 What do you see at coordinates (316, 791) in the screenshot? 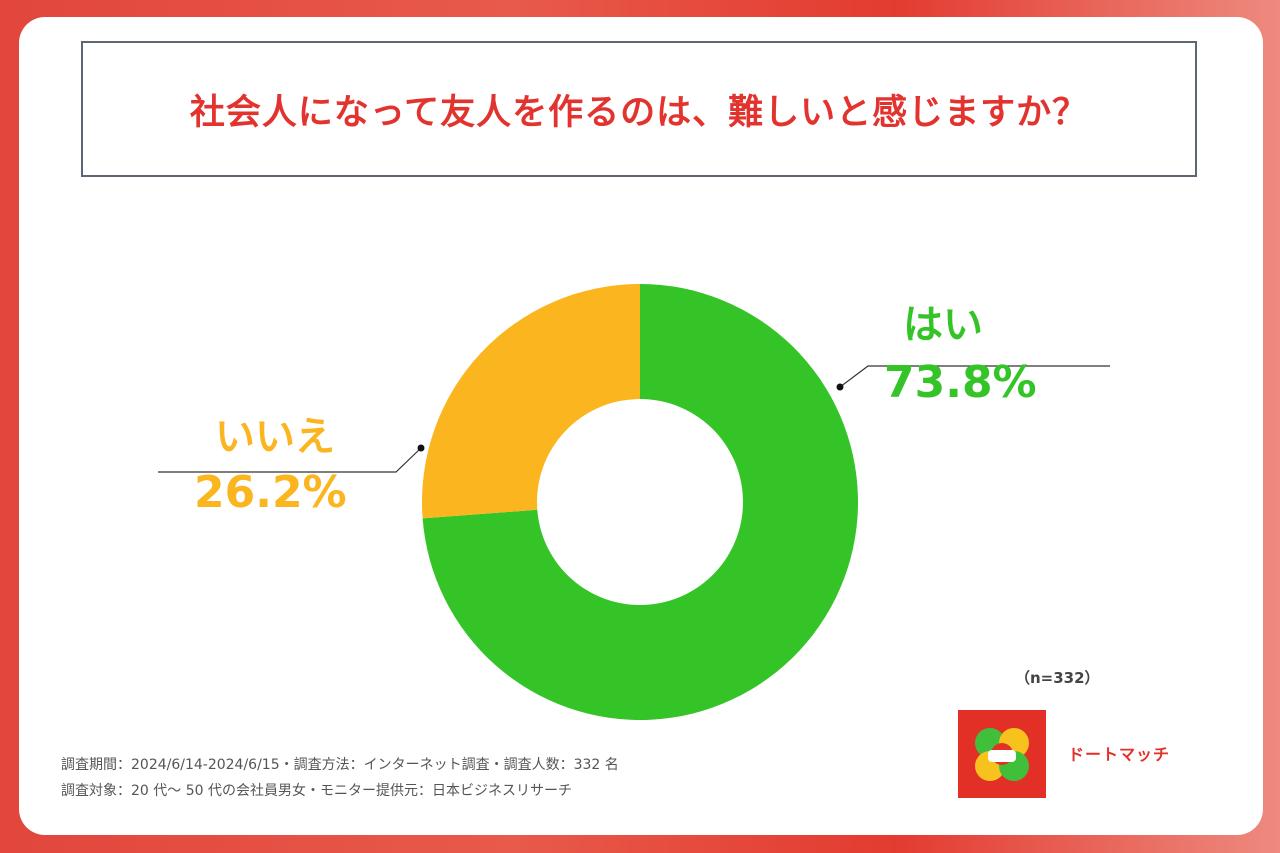
I see `survey-target-note: 調査対象：20 代～ 50 代の会社員男女・モニター提供元：日本ビジネスリサーチ` at bounding box center [316, 791].